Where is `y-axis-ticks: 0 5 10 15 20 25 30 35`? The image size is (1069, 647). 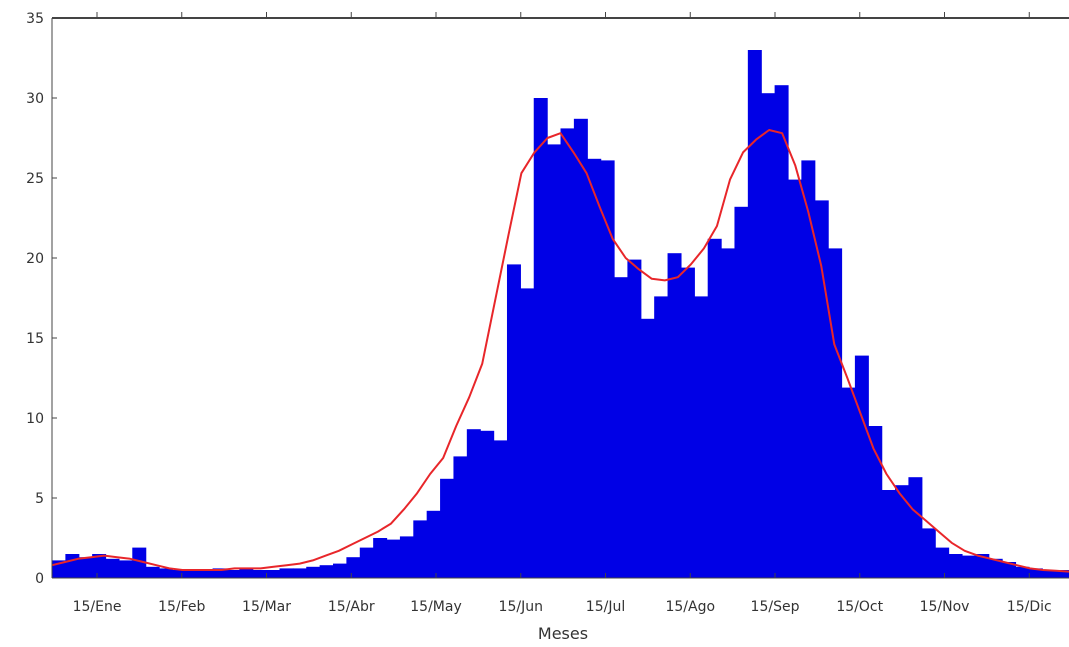
y-axis-ticks: 0 5 10 15 20 25 30 35 is located at coordinates (41, 299).